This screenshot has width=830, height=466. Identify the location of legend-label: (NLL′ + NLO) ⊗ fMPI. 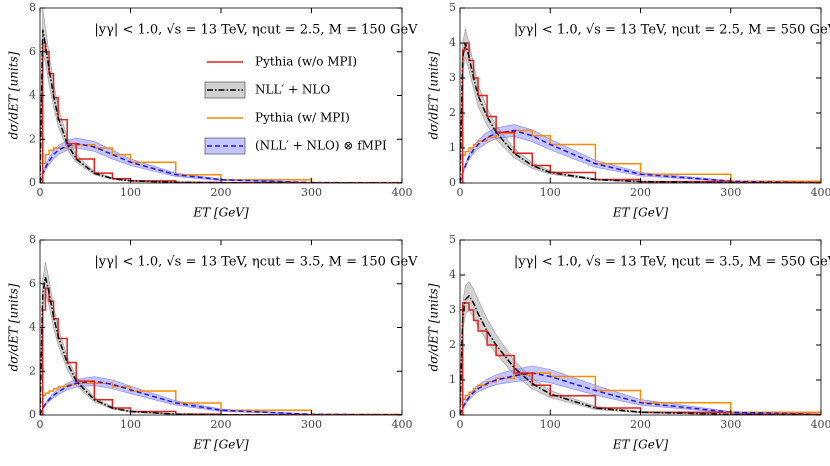
(321, 146).